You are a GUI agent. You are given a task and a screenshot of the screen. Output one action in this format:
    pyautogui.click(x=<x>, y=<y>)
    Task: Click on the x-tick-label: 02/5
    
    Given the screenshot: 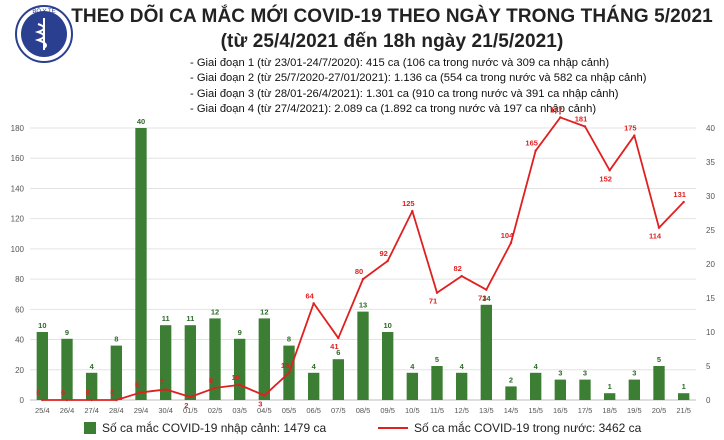 What is the action you would take?
    pyautogui.click(x=215, y=410)
    